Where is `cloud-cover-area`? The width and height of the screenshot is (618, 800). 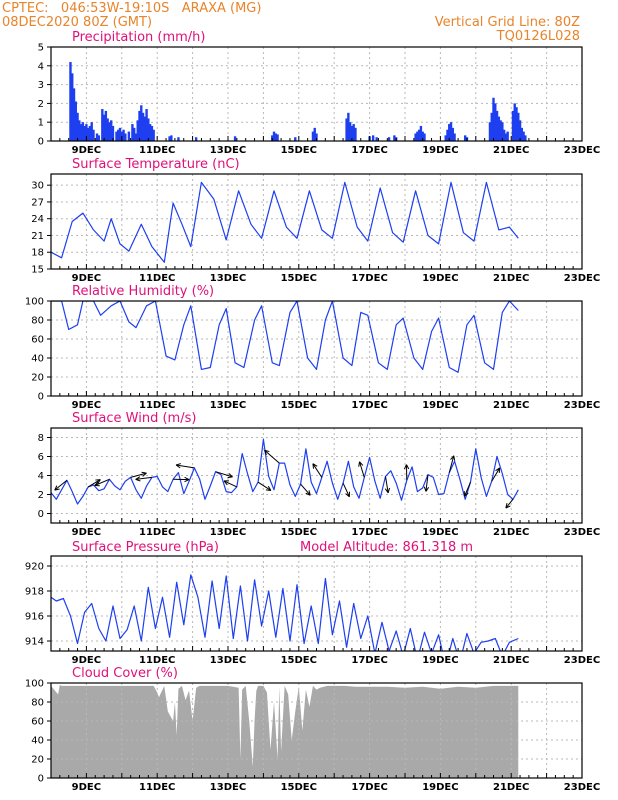
cloud-cover-area is located at coordinates (285, 731).